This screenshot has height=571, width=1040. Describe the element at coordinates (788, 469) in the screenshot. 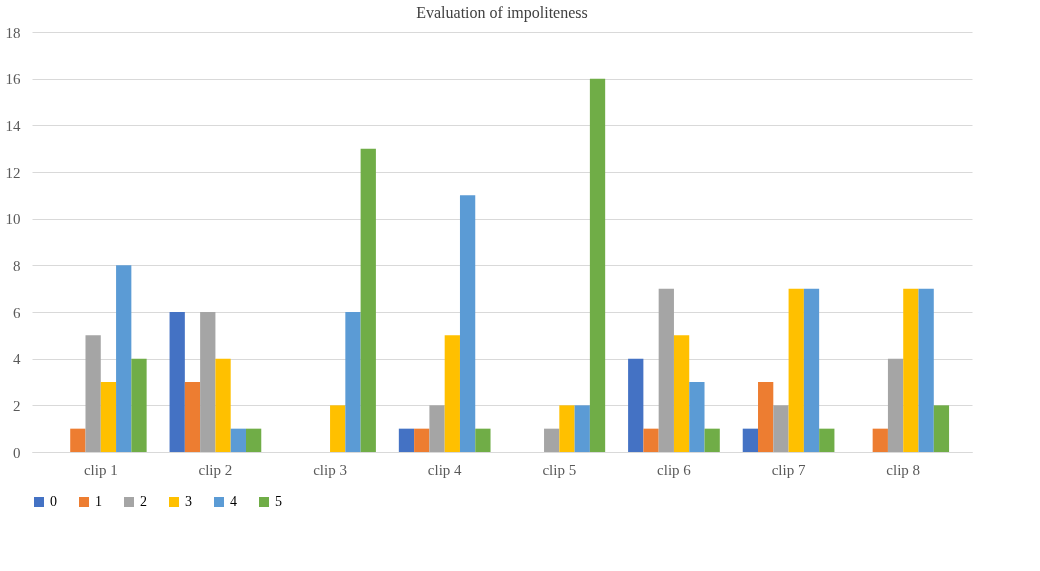

I see `x-tick-label: clip 7` at that location.